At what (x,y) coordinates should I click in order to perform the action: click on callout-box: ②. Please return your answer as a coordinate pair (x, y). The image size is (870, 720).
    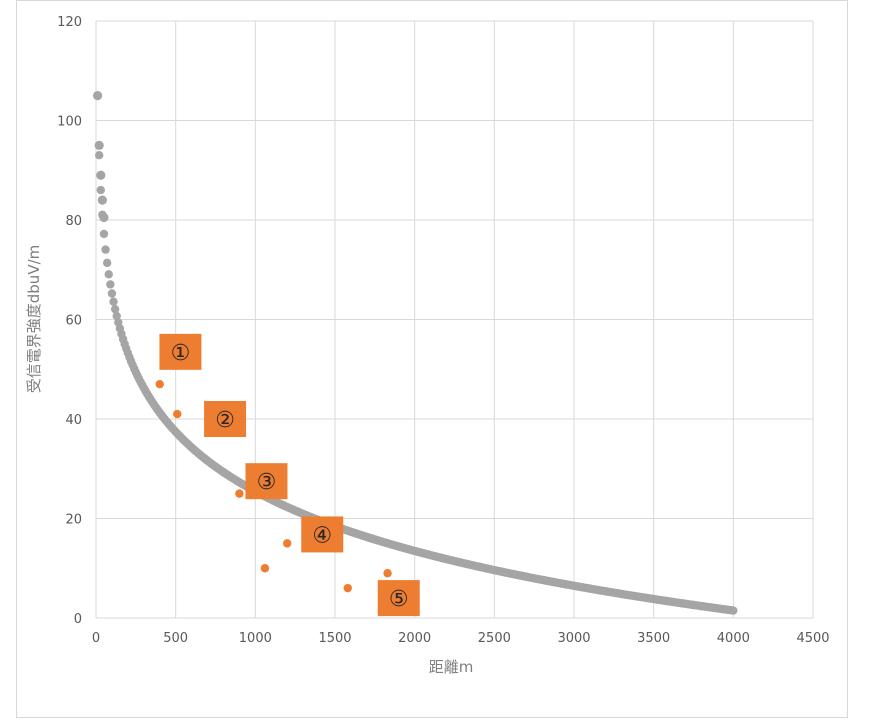
    Looking at the image, I should click on (225, 419).